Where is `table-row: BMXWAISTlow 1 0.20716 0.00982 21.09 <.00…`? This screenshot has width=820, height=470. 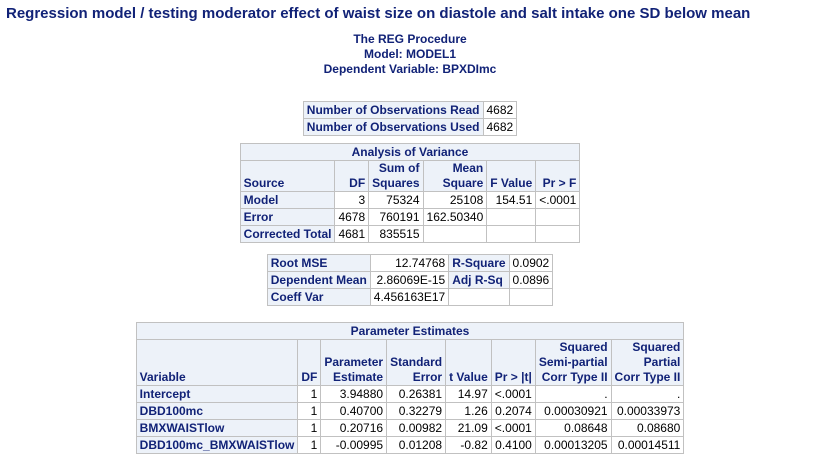
table-row: BMXWAISTlow 1 0.20716 0.00982 21.09 <.00… is located at coordinates (410, 428).